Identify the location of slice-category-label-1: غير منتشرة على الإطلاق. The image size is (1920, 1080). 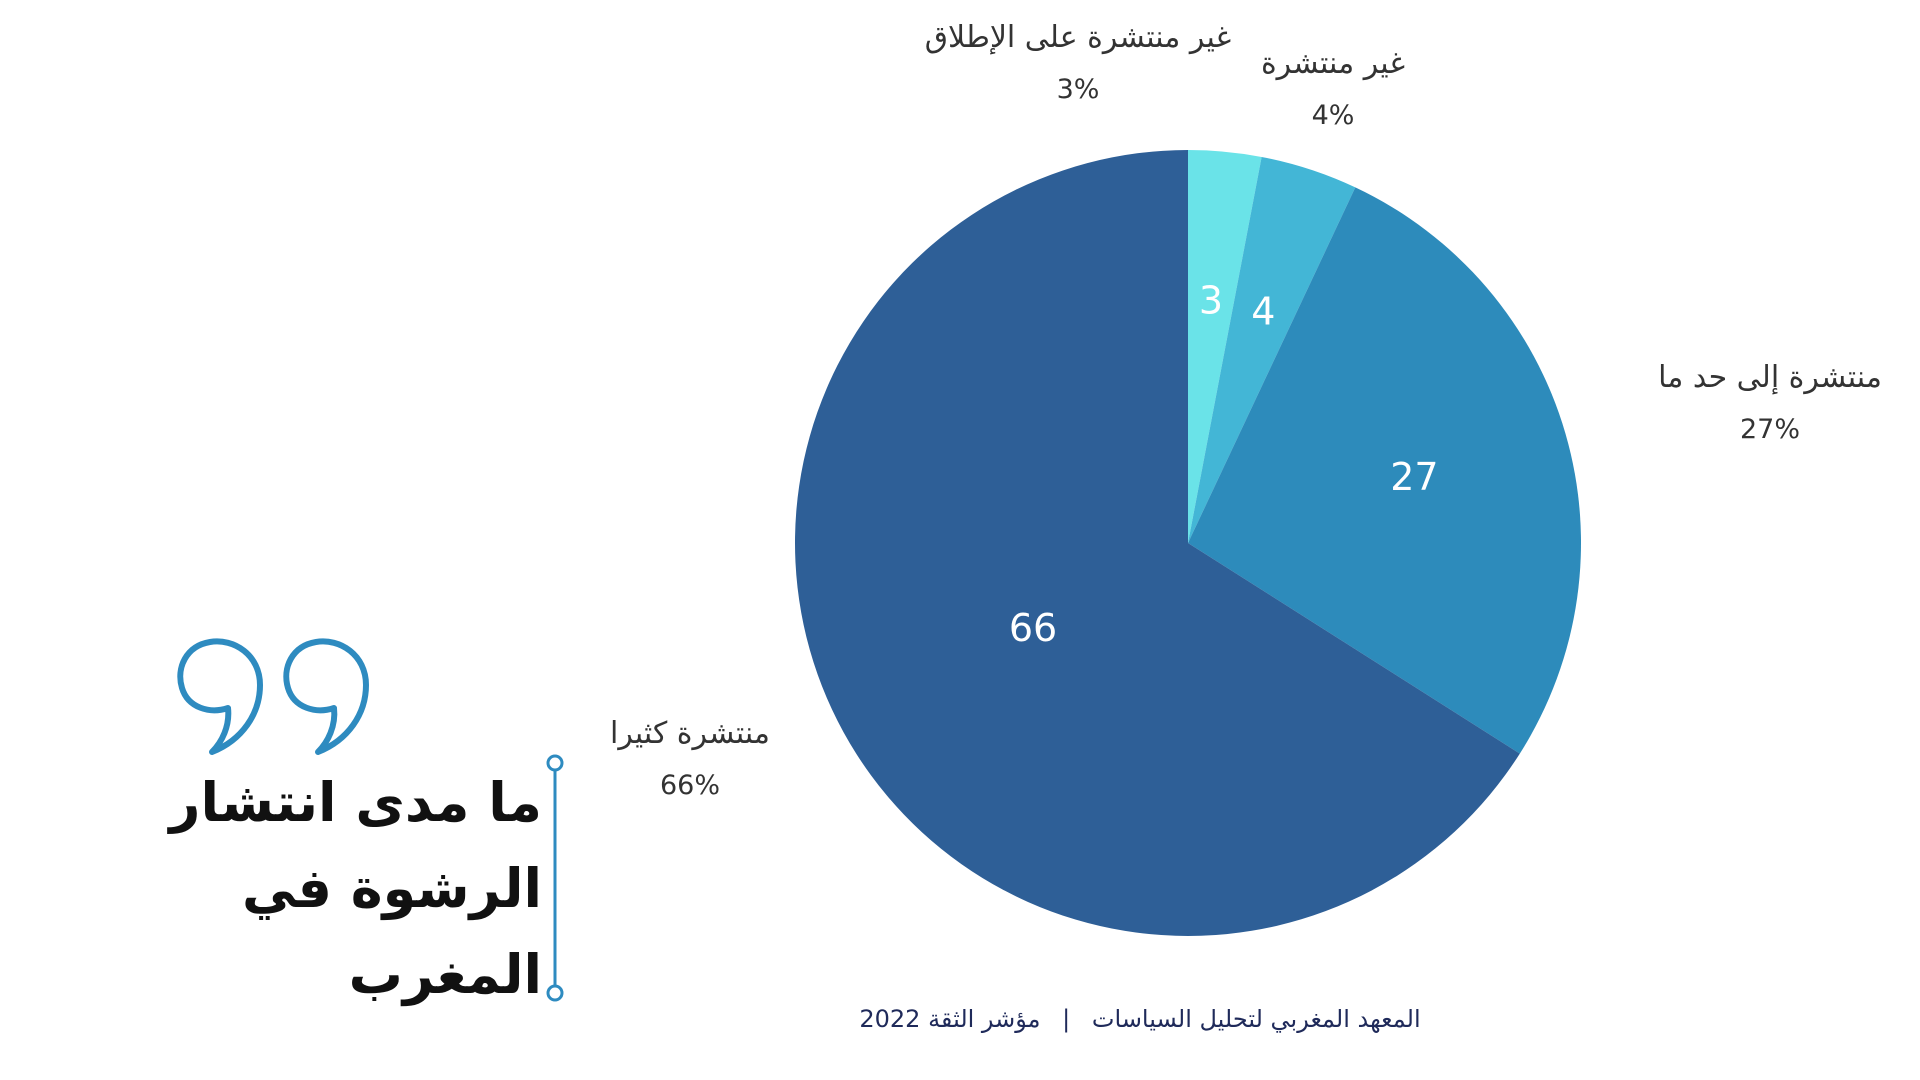
(1078, 37).